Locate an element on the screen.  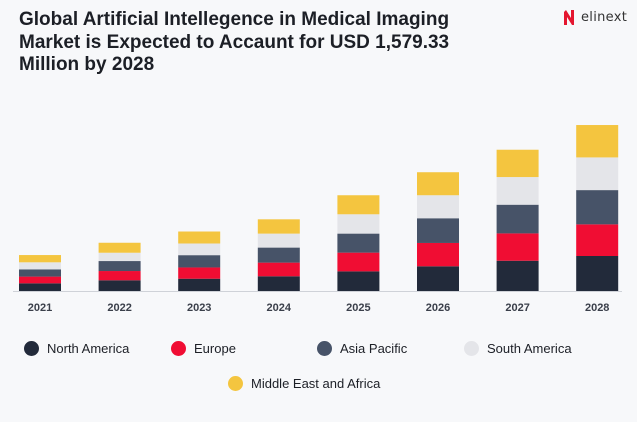
legend-label: Europe is located at coordinates (215, 348).